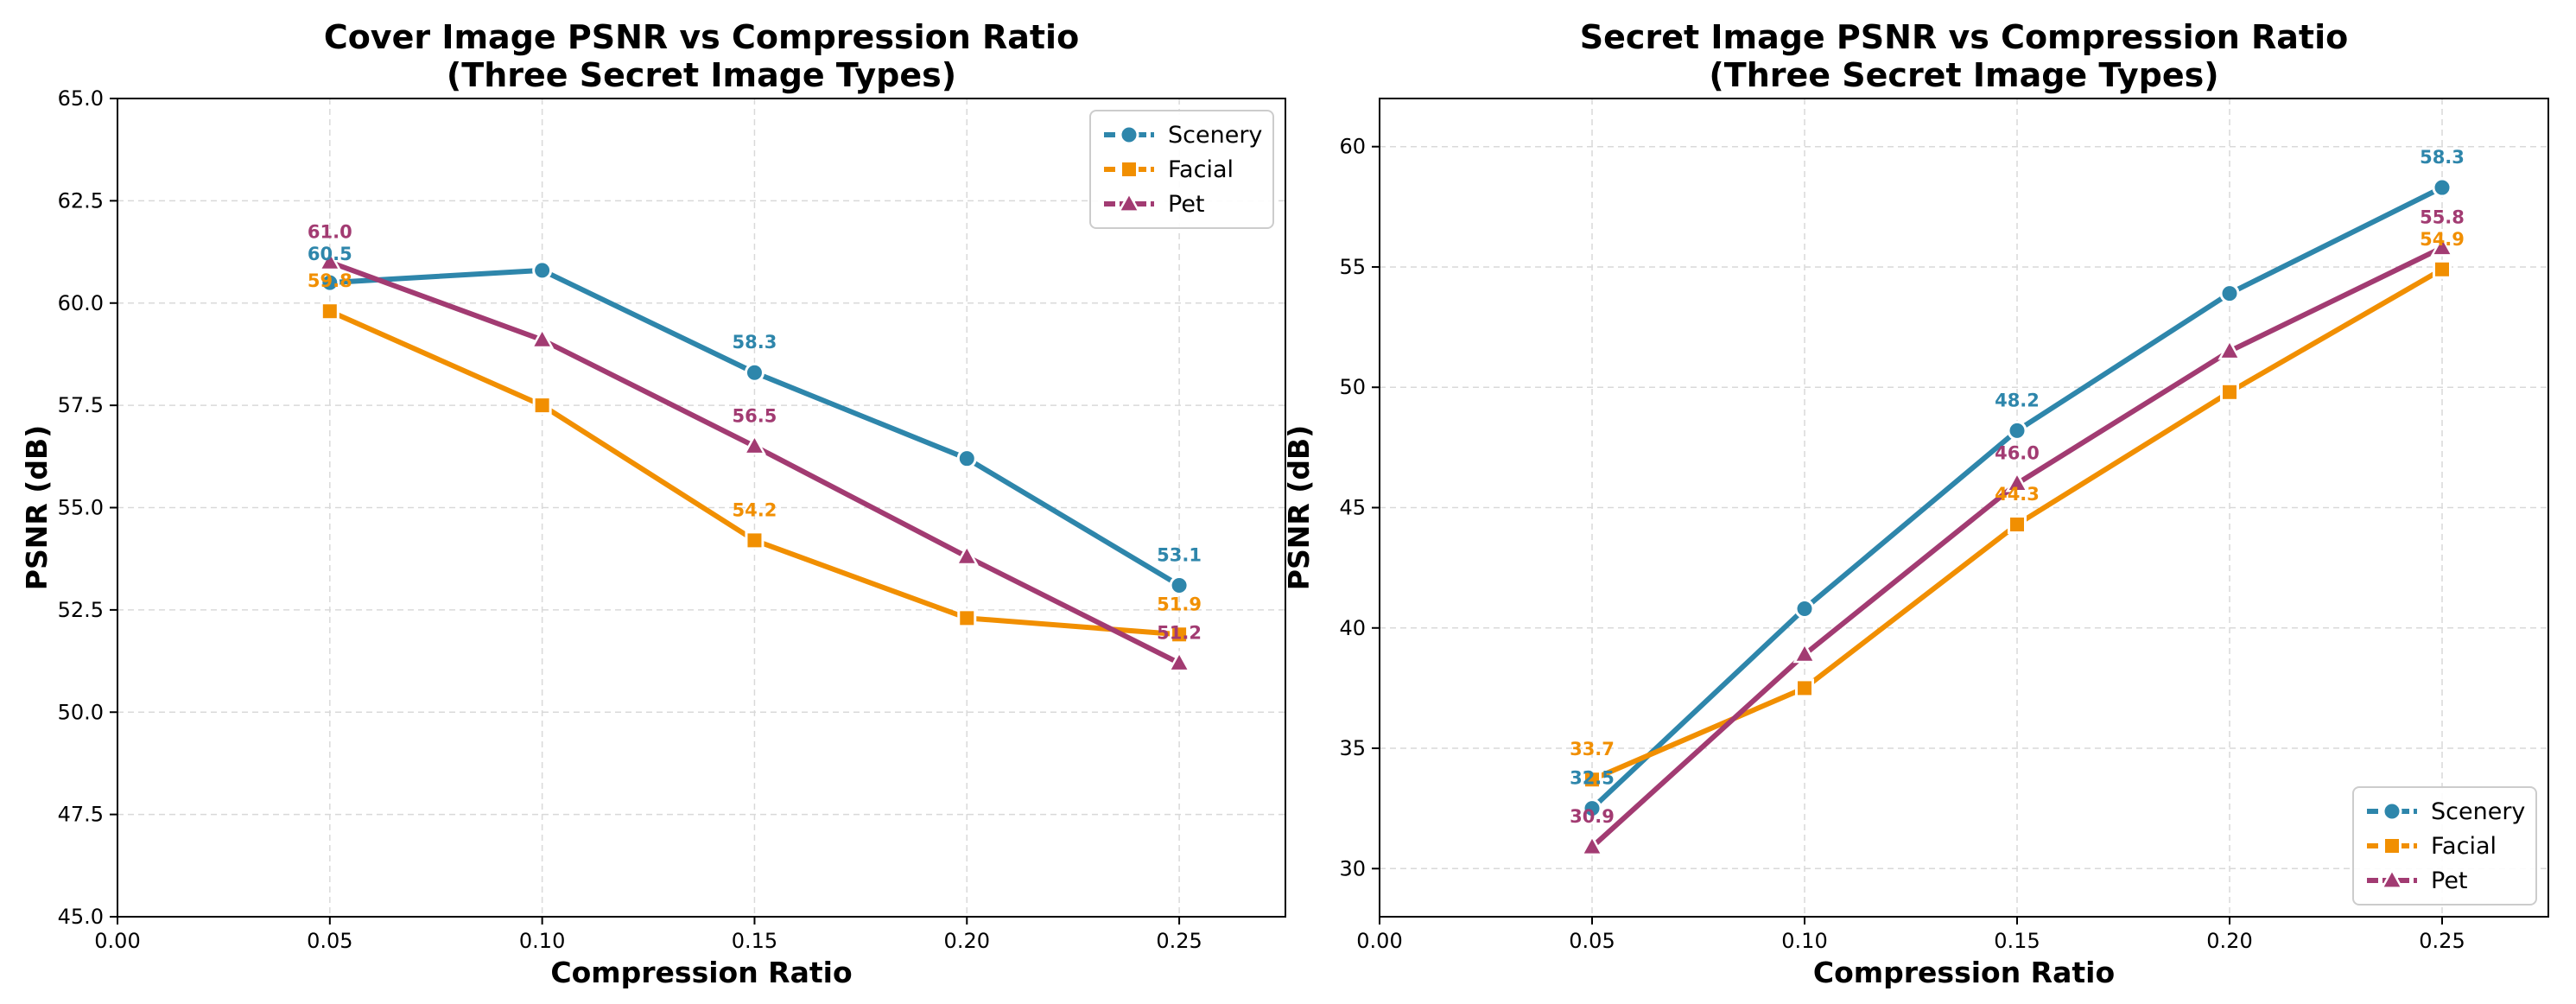 The height and width of the screenshot is (1004, 2576). I want to click on data-label-facial: 54.2, so click(755, 509).